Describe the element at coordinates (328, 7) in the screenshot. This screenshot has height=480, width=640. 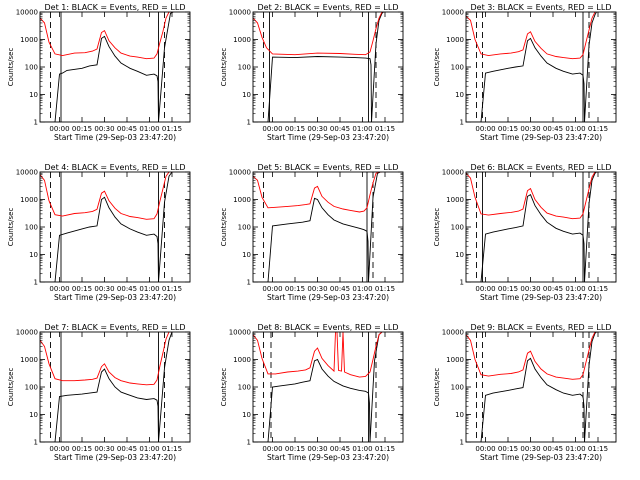
I see `chart-title: Det 2: BLACK = Events, RED = LLD` at that location.